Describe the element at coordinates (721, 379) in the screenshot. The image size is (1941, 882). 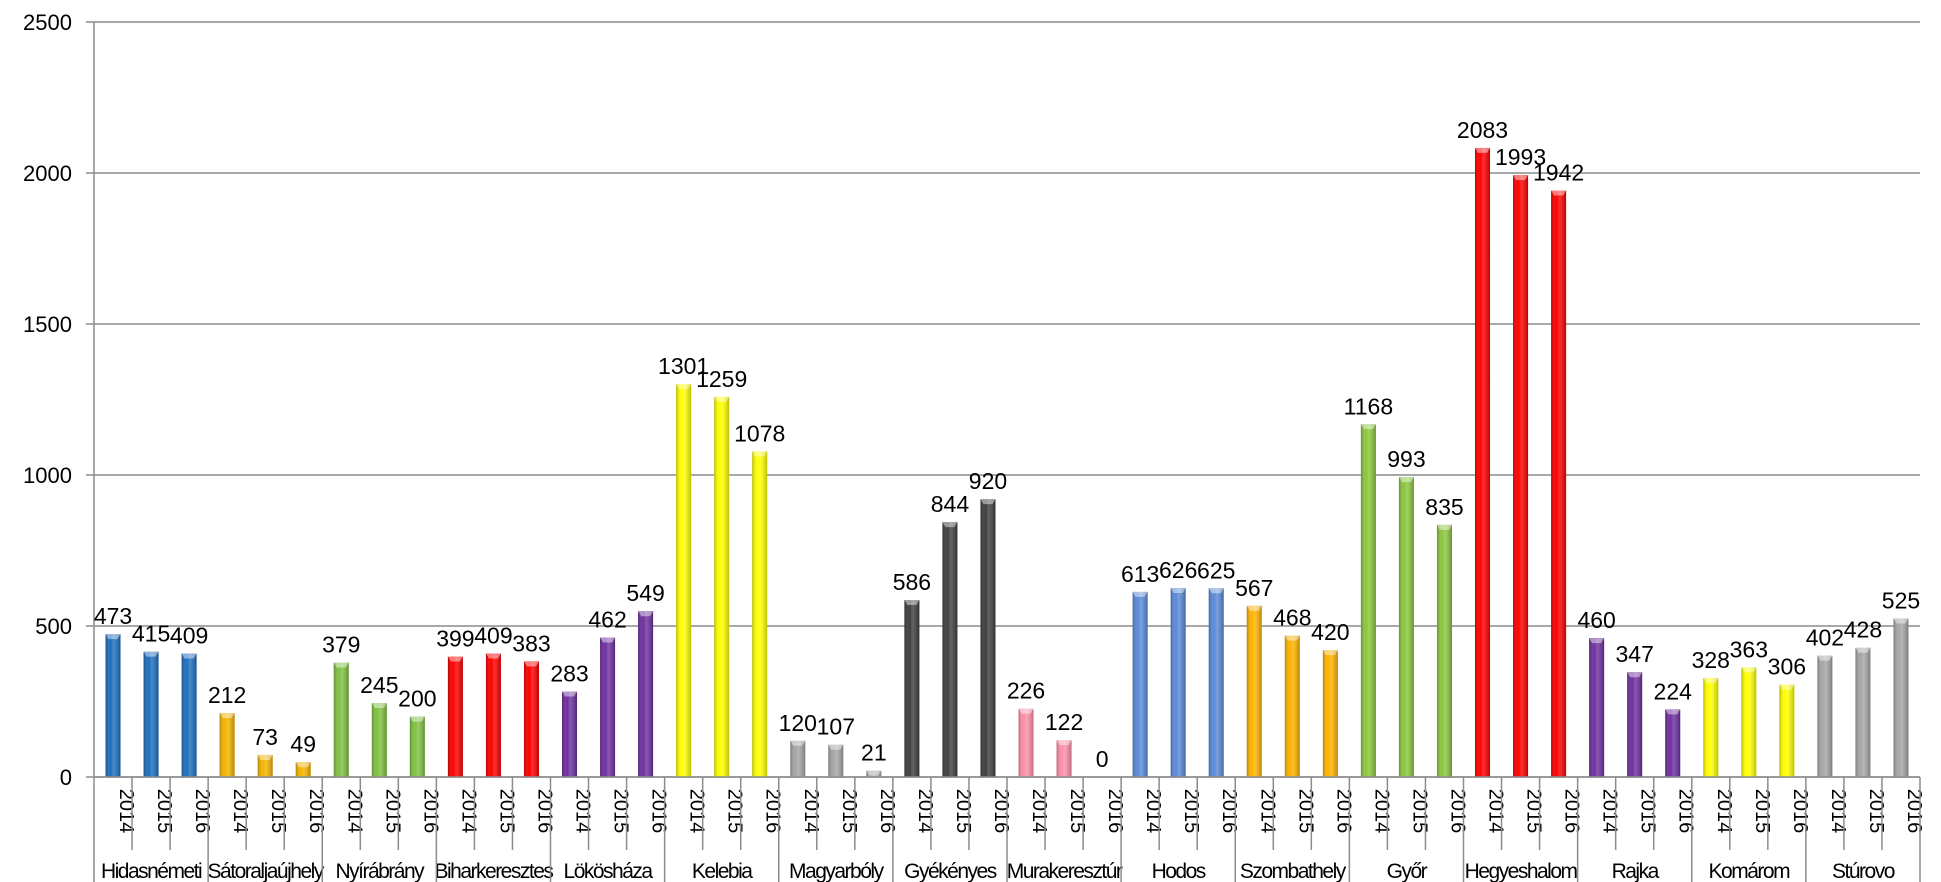
I see `data-label: 1259` at that location.